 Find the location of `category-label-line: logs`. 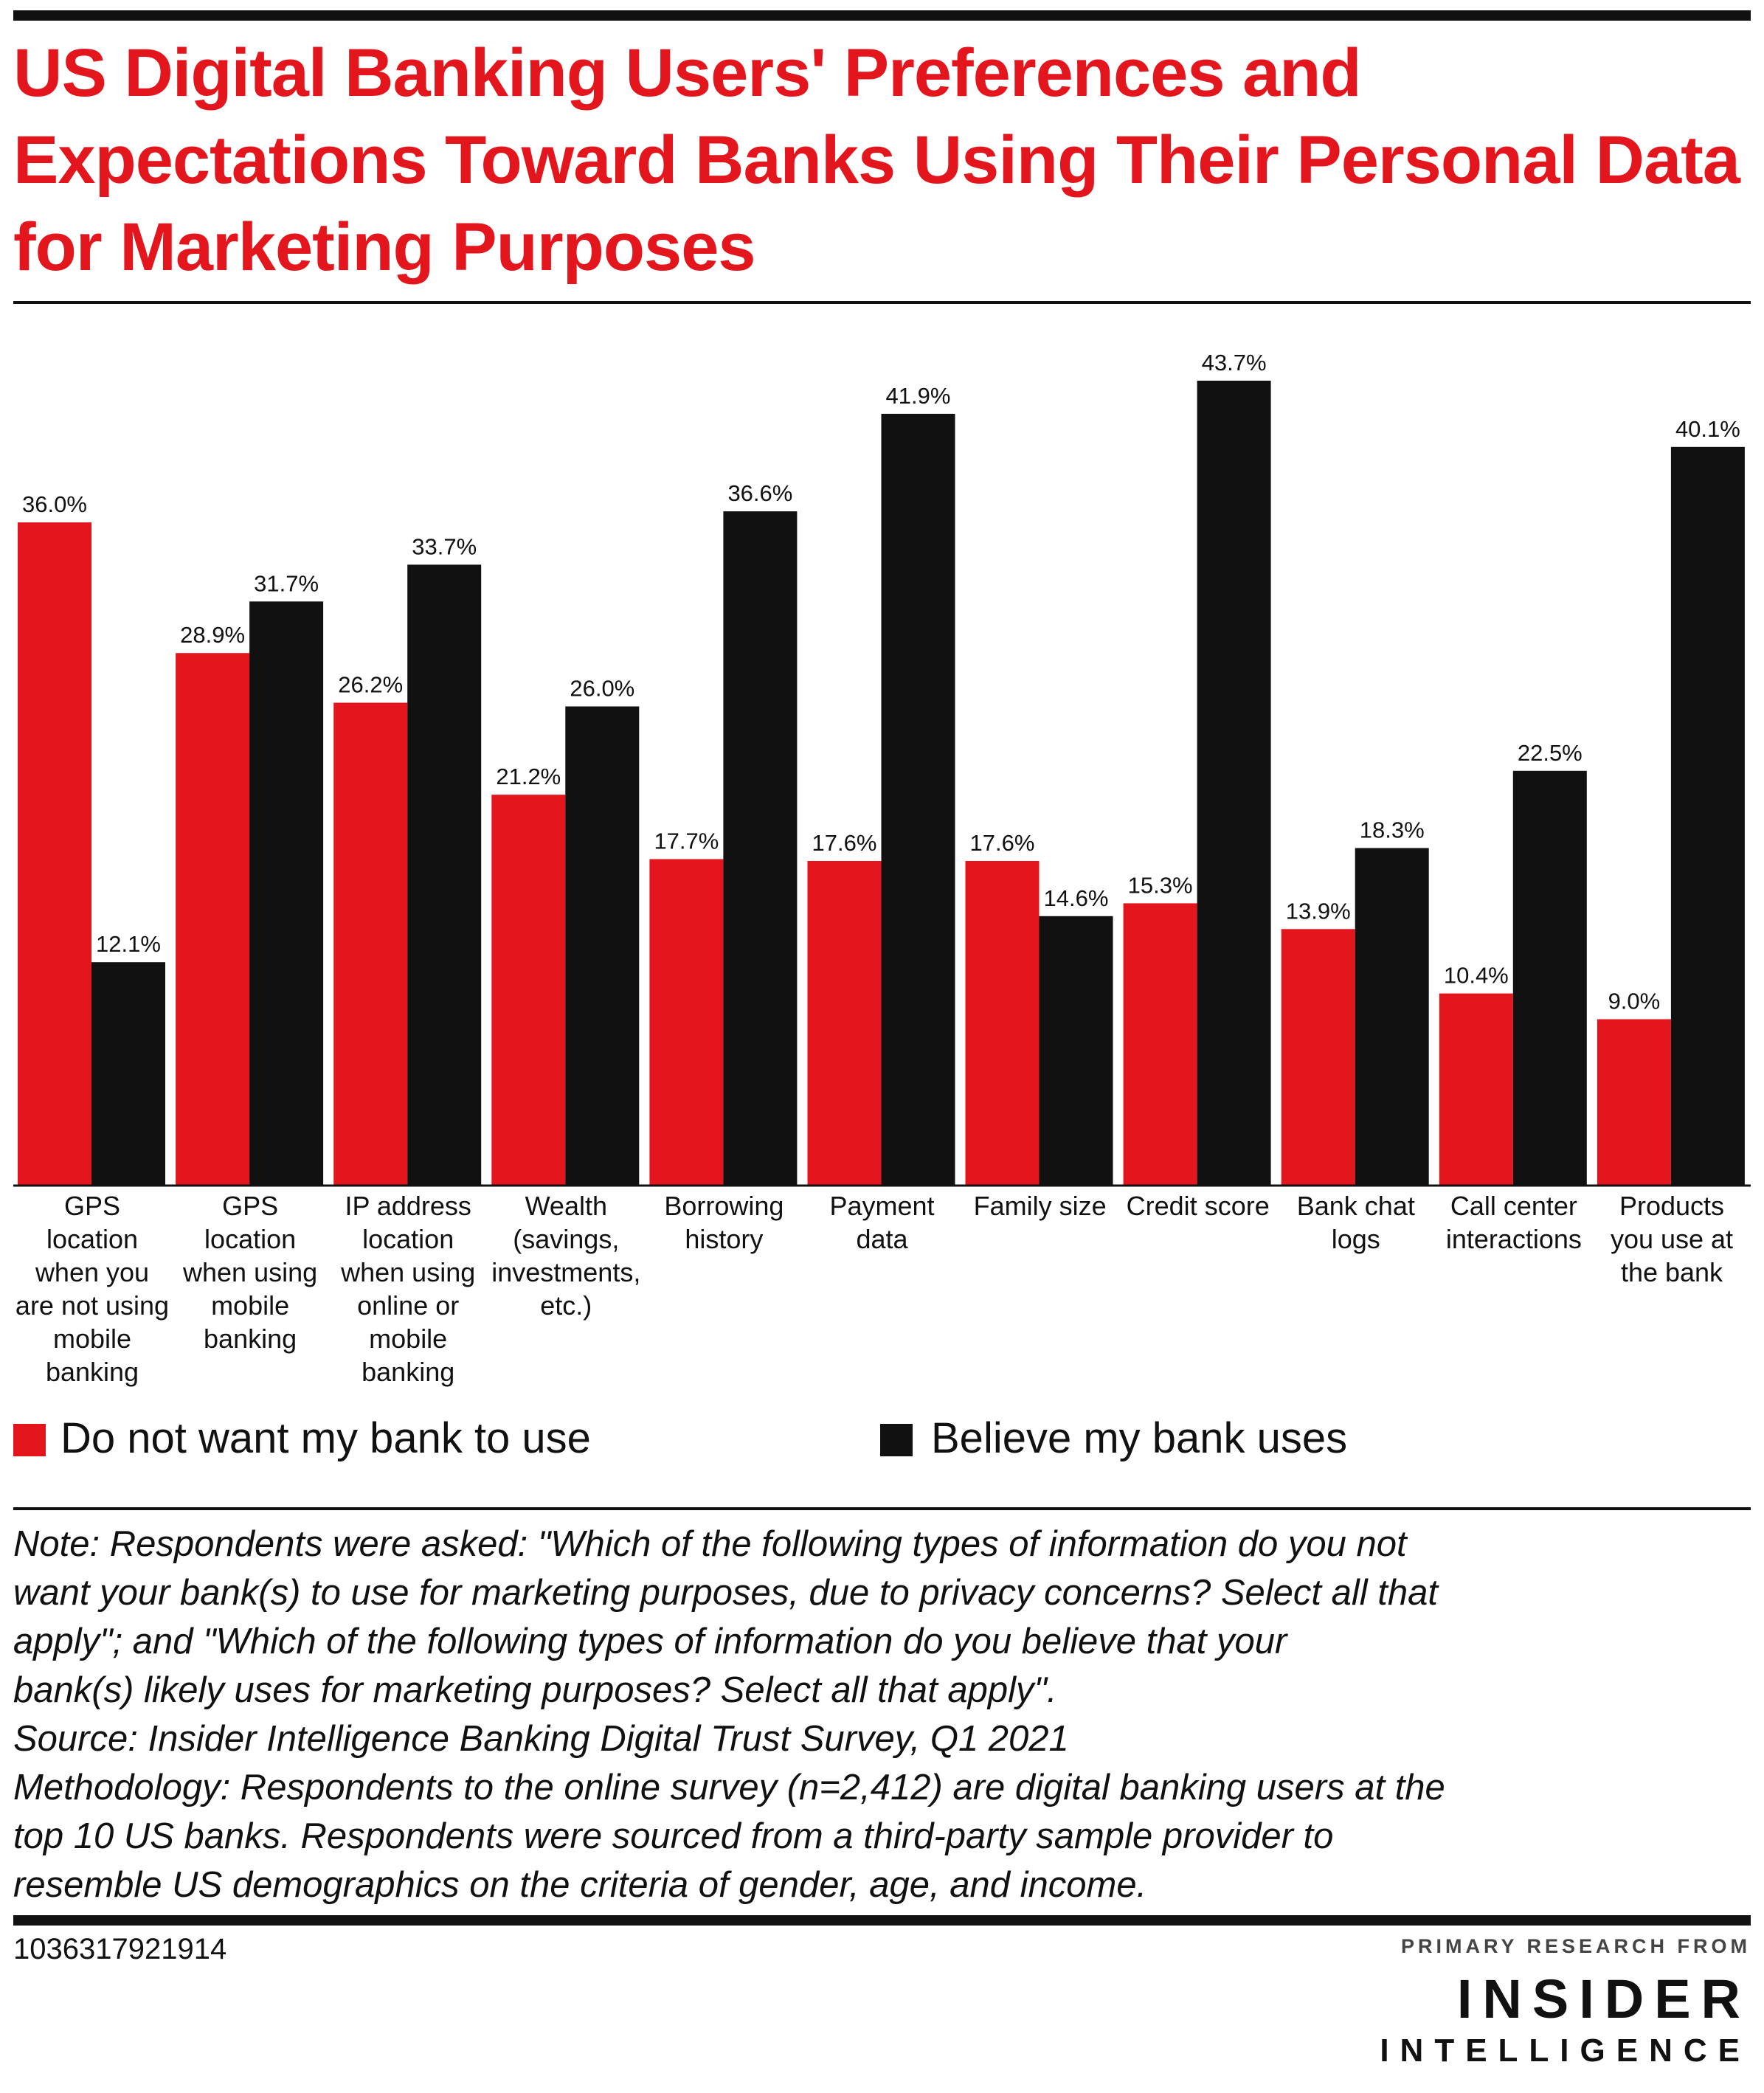

category-label-line: logs is located at coordinates (1355, 1239).